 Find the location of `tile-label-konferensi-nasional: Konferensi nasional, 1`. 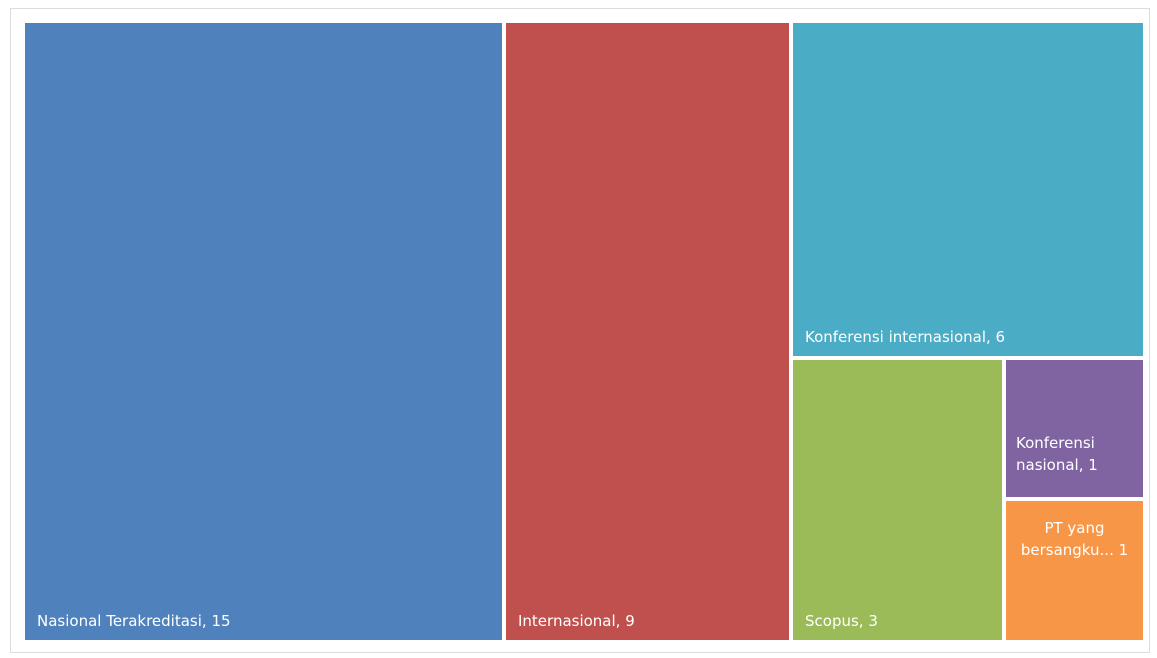

tile-label-konferensi-nasional: Konferensi nasional, 1 is located at coordinates (1057, 454).